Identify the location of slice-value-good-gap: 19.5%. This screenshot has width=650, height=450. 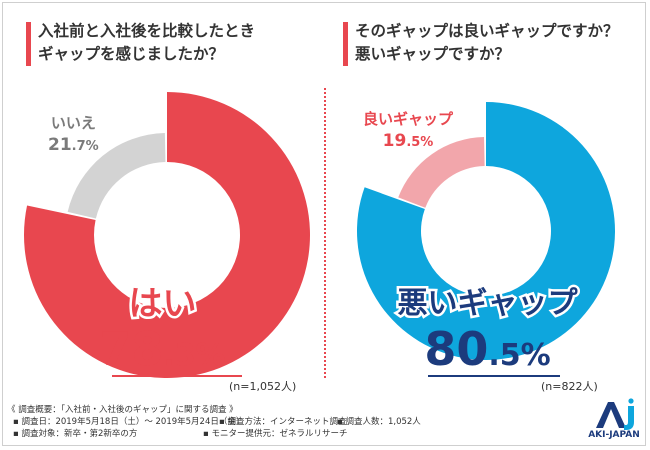
(408, 141).